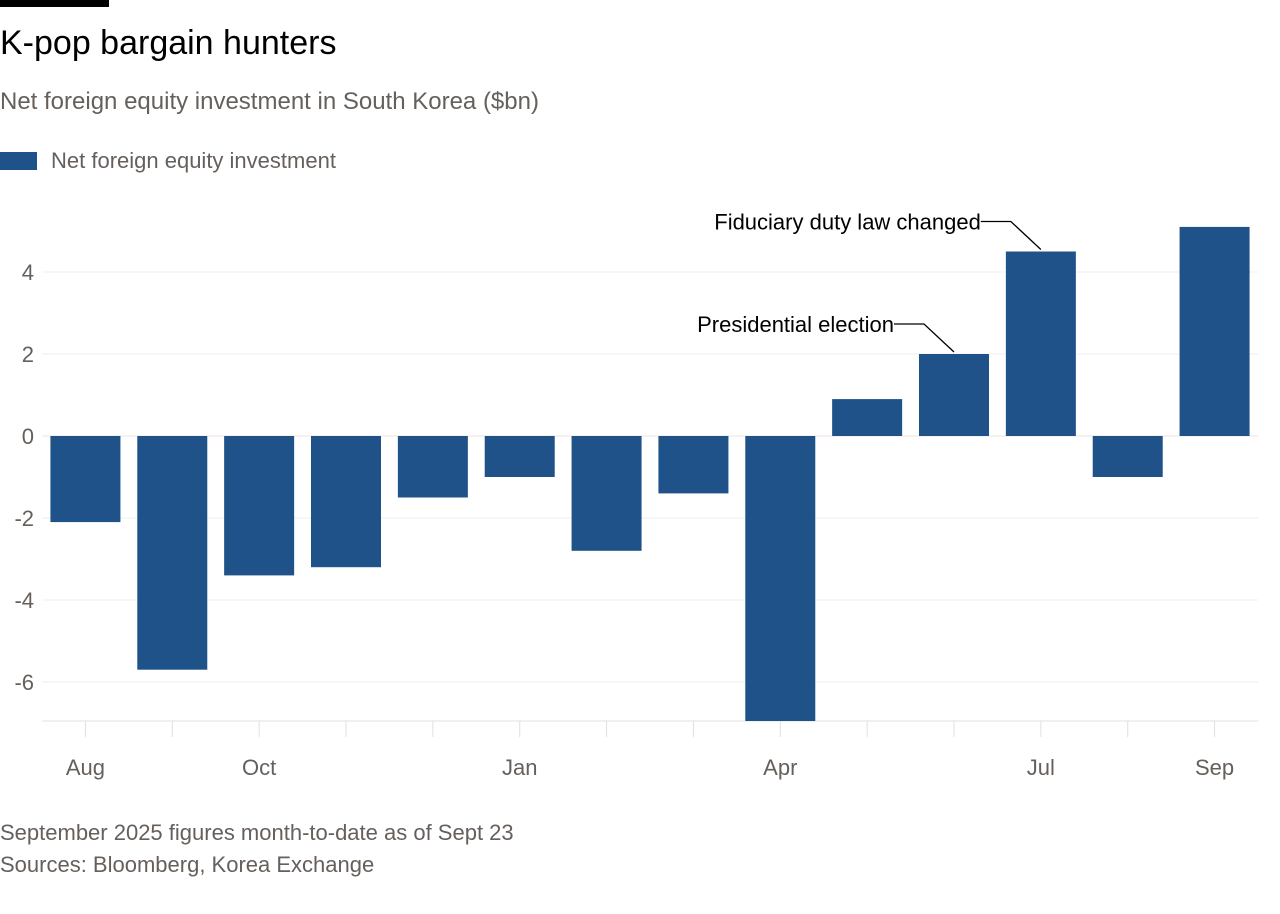 Image resolution: width=1280 pixels, height=914 pixels. Describe the element at coordinates (24, 600) in the screenshot. I see `y-tick-label: -4` at that location.